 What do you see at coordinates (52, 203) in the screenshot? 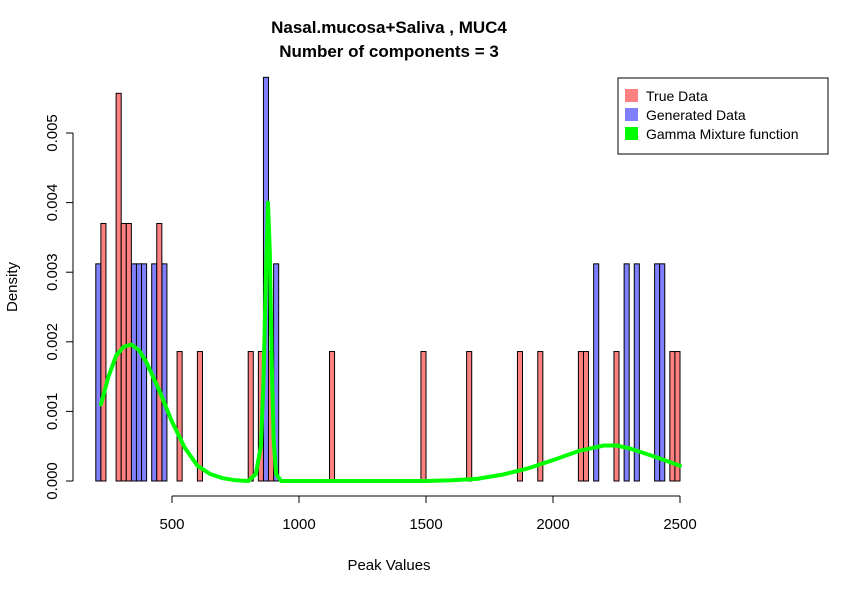
I see `y-tick-label: 0.004` at bounding box center [52, 203].